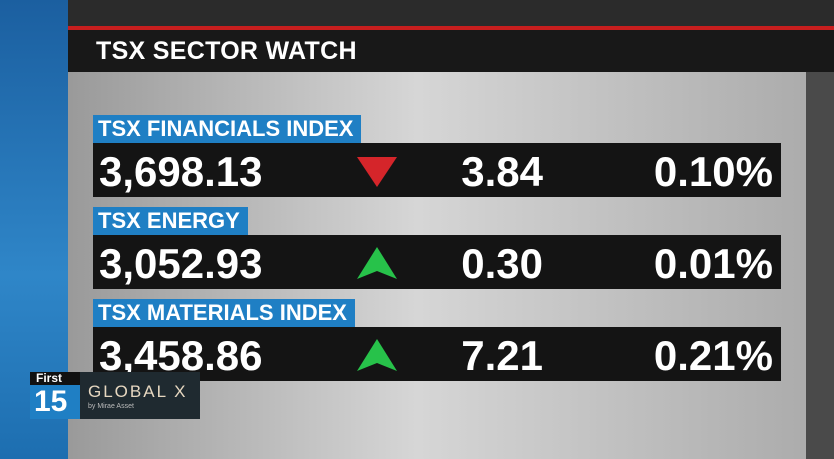 Image resolution: width=834 pixels, height=459 pixels. Describe the element at coordinates (55, 378) in the screenshot. I see `show-name: First` at that location.